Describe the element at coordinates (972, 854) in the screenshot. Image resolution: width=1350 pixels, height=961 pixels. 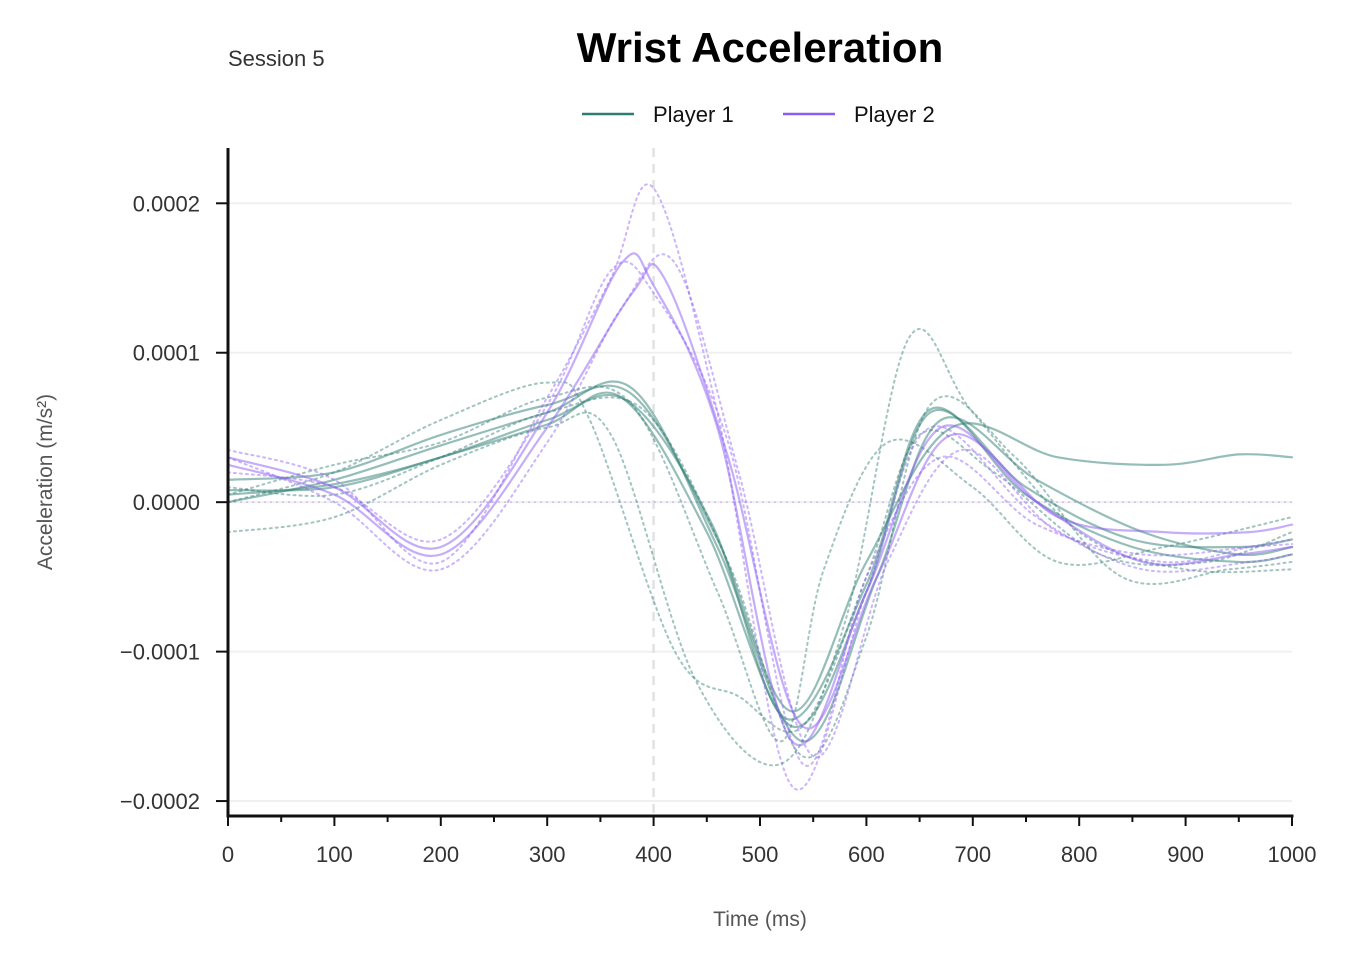
I see `x-tick-label: 700` at that location.